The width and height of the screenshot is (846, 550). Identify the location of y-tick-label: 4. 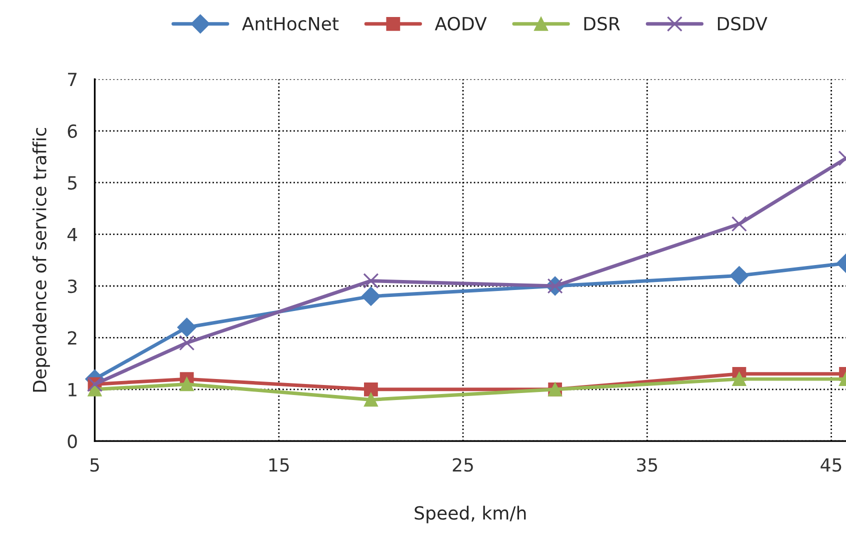
(72, 235).